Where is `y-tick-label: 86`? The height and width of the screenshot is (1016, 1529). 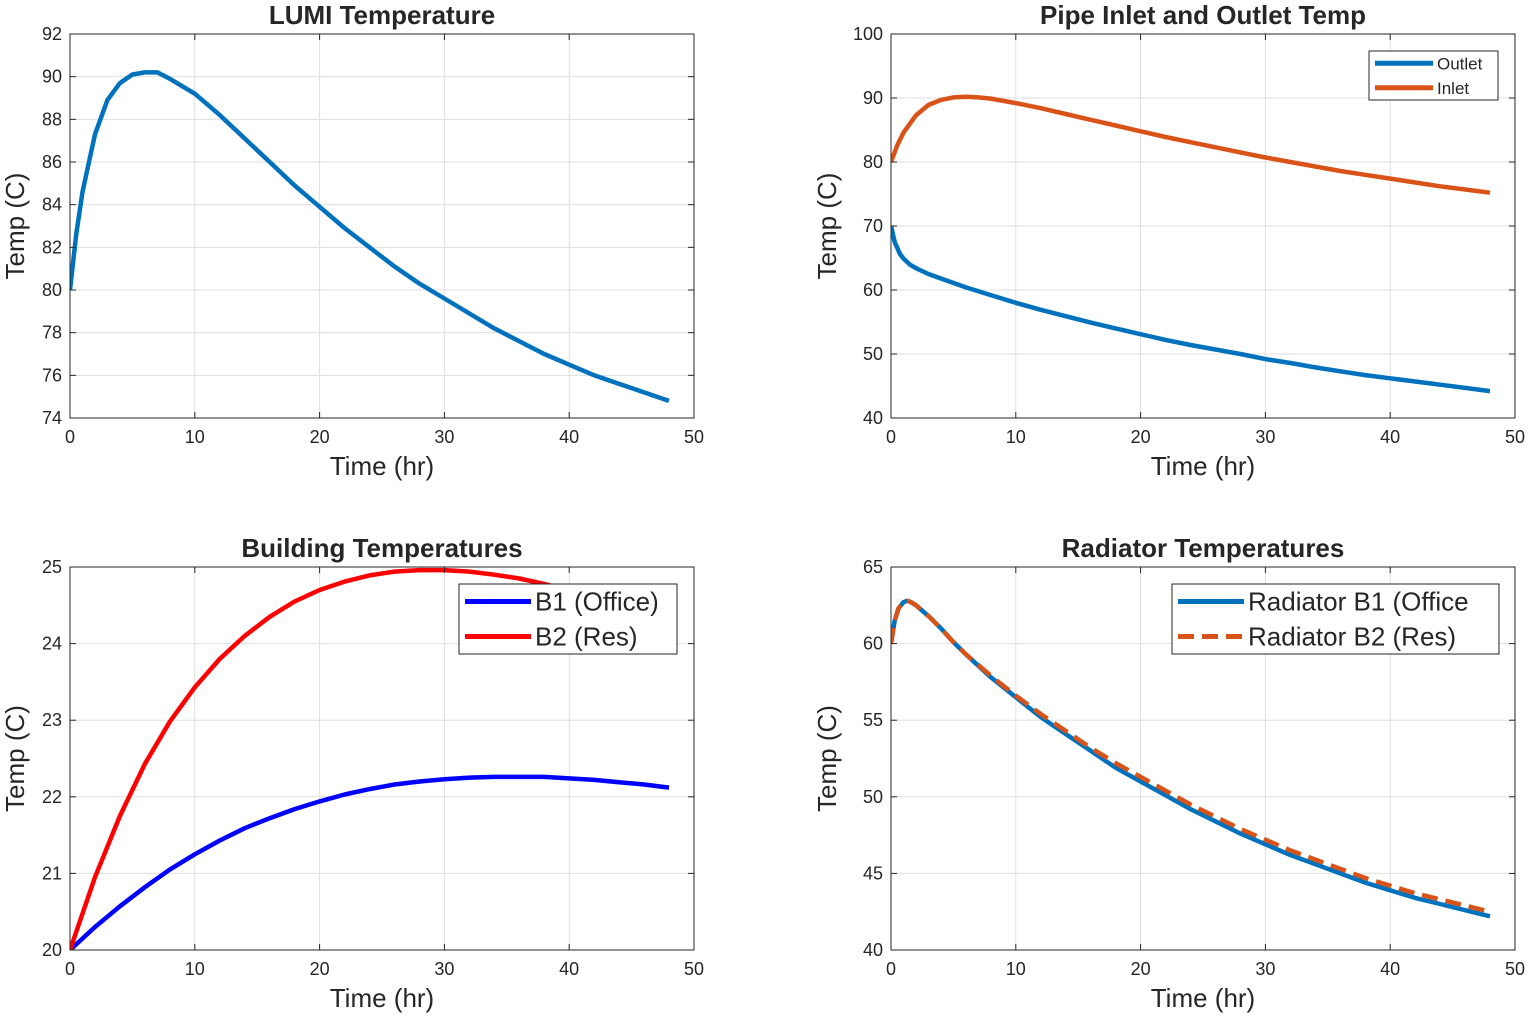 y-tick-label: 86 is located at coordinates (52, 162).